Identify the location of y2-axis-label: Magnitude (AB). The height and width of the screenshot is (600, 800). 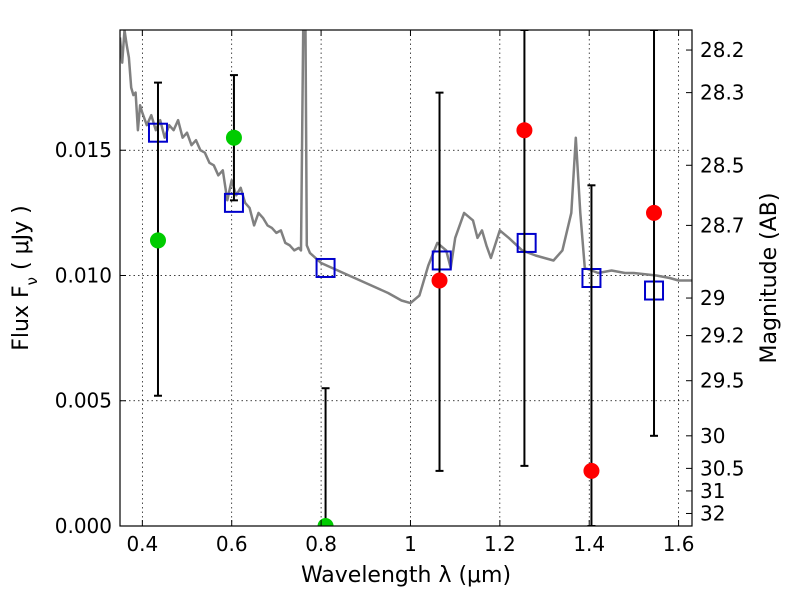
(769, 278).